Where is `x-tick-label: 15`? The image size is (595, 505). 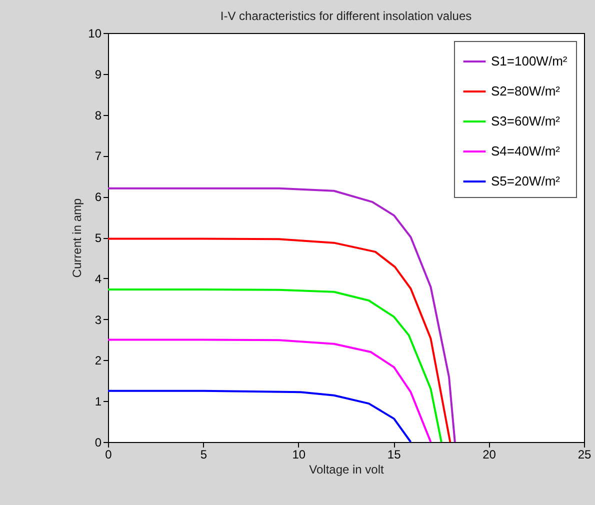 x-tick-label: 15 is located at coordinates (394, 455).